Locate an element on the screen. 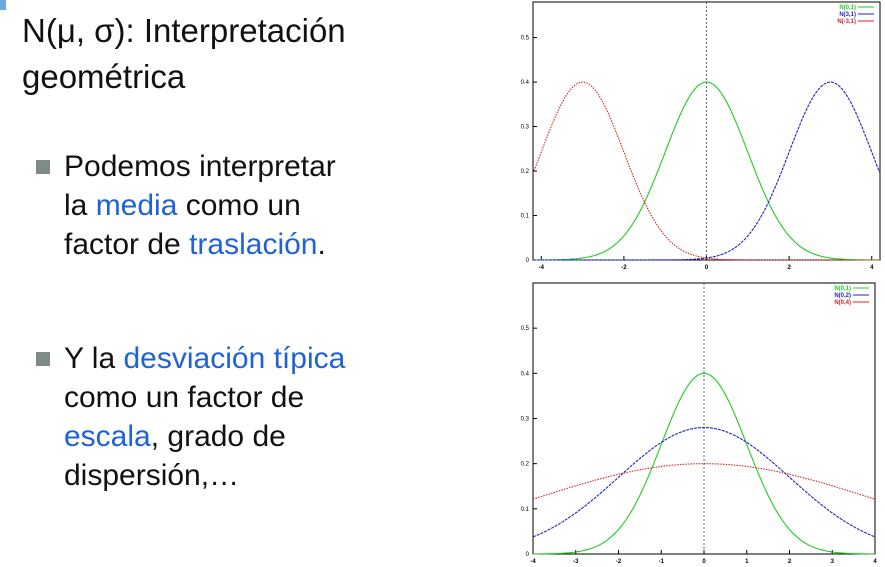 The height and width of the screenshot is (567, 885). legend-label: N(-3,1) is located at coordinates (846, 22).